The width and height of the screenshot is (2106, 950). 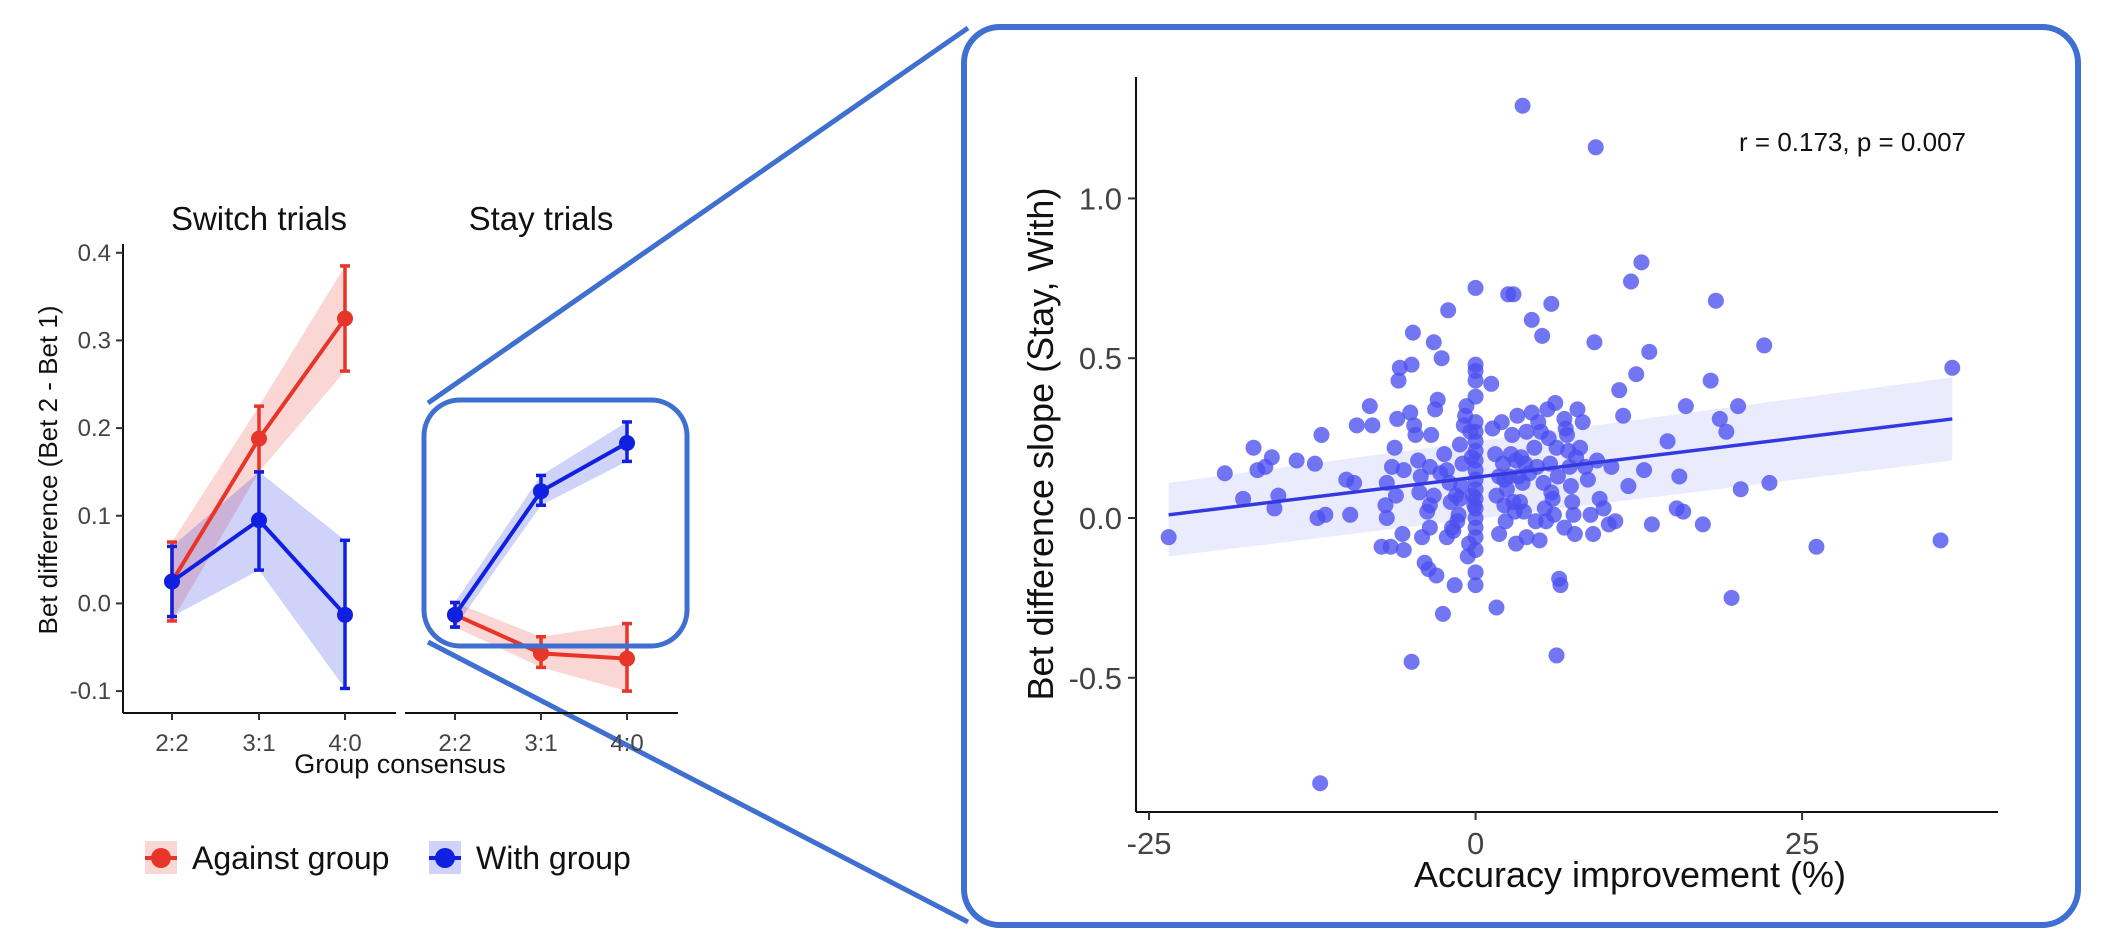 What do you see at coordinates (344, 743) in the screenshot?
I see `x-tick-label: 4:0` at bounding box center [344, 743].